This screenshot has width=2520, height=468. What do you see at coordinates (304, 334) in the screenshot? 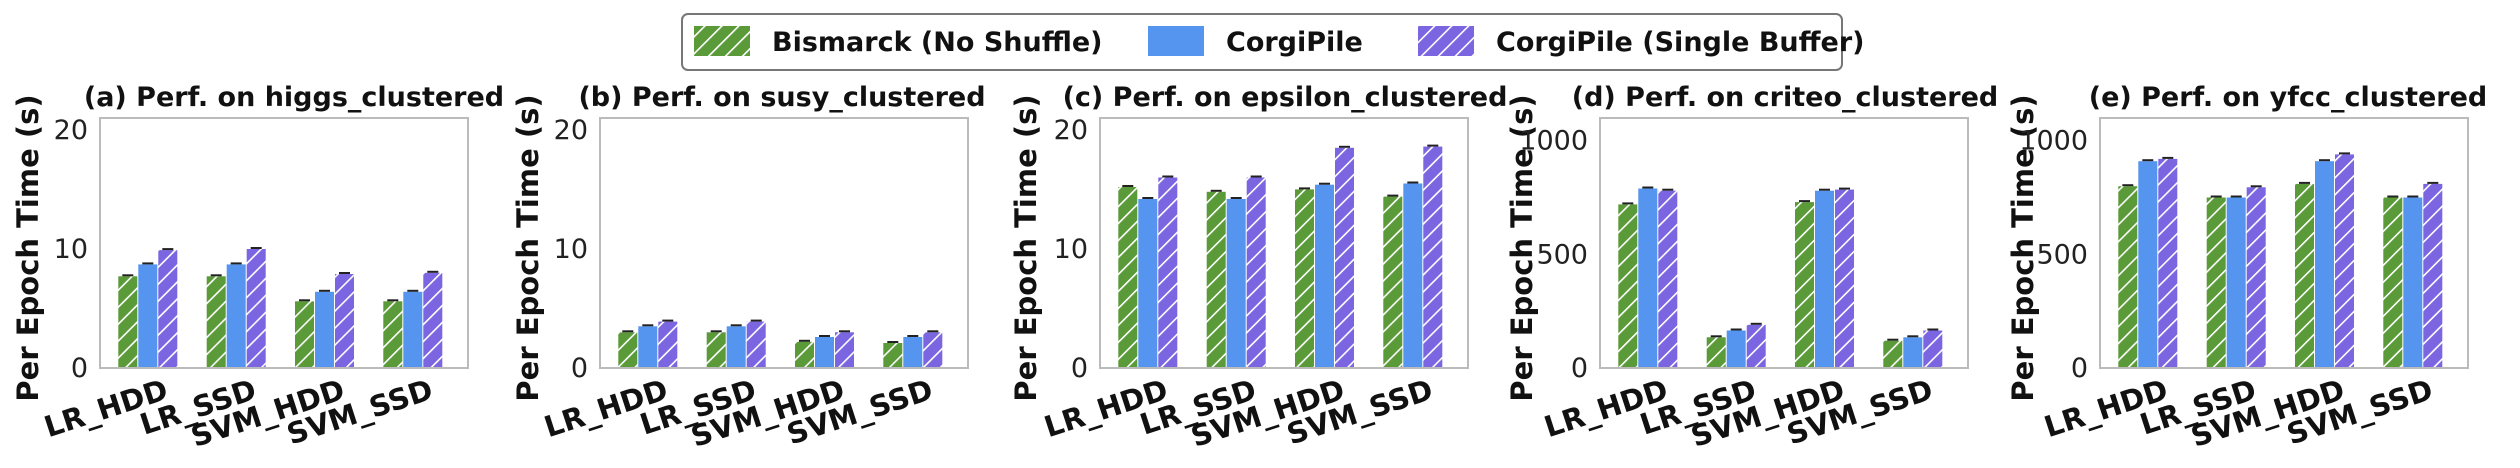
I see `panel-a-bar-bismarck-svm-hdd` at bounding box center [304, 334].